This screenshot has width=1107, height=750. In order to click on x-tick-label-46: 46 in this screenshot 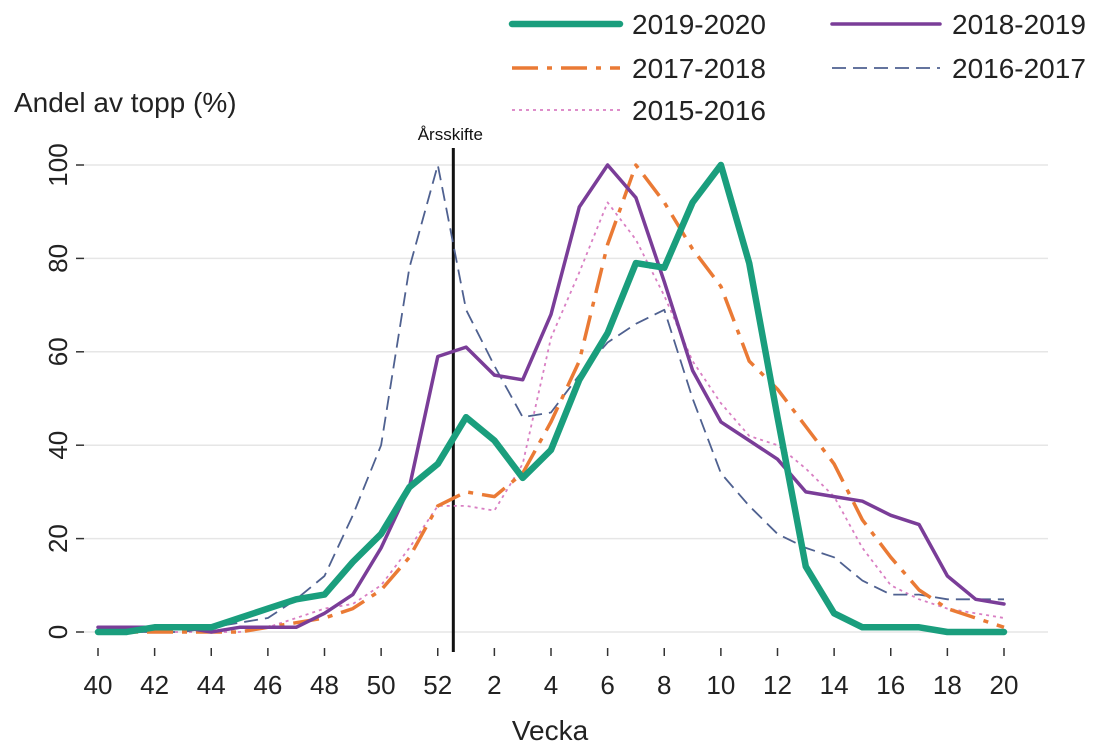, I will do `click(267, 685)`.